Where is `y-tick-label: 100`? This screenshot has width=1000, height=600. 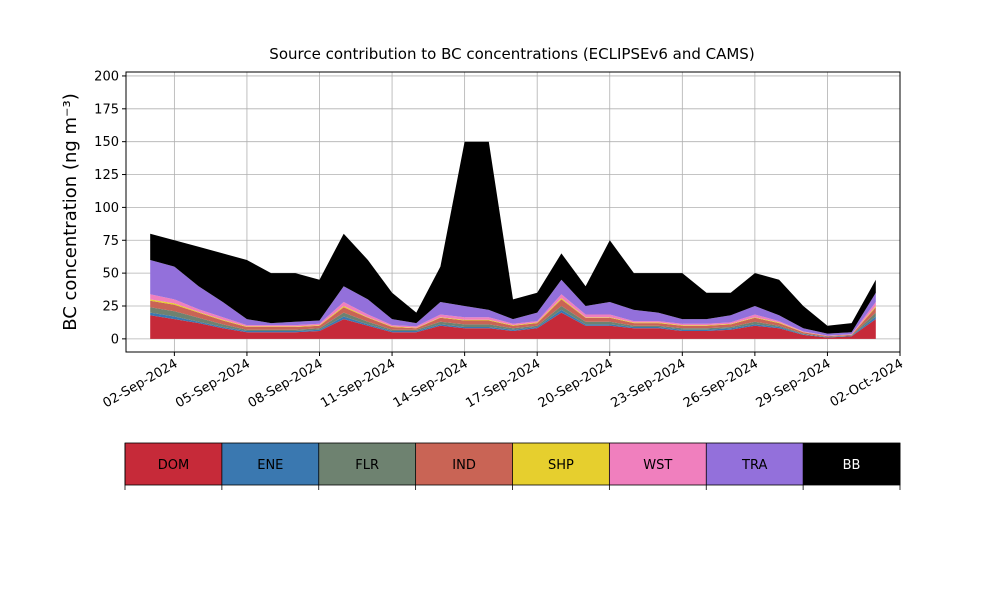 y-tick-label: 100 is located at coordinates (106, 208).